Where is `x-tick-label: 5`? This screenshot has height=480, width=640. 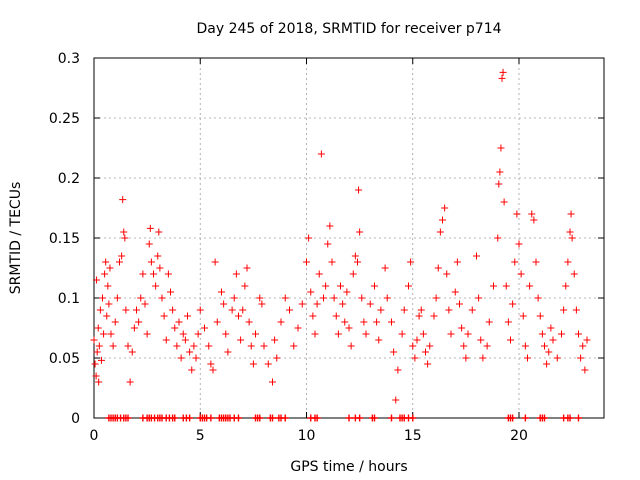 x-tick-label: 5 is located at coordinates (200, 436).